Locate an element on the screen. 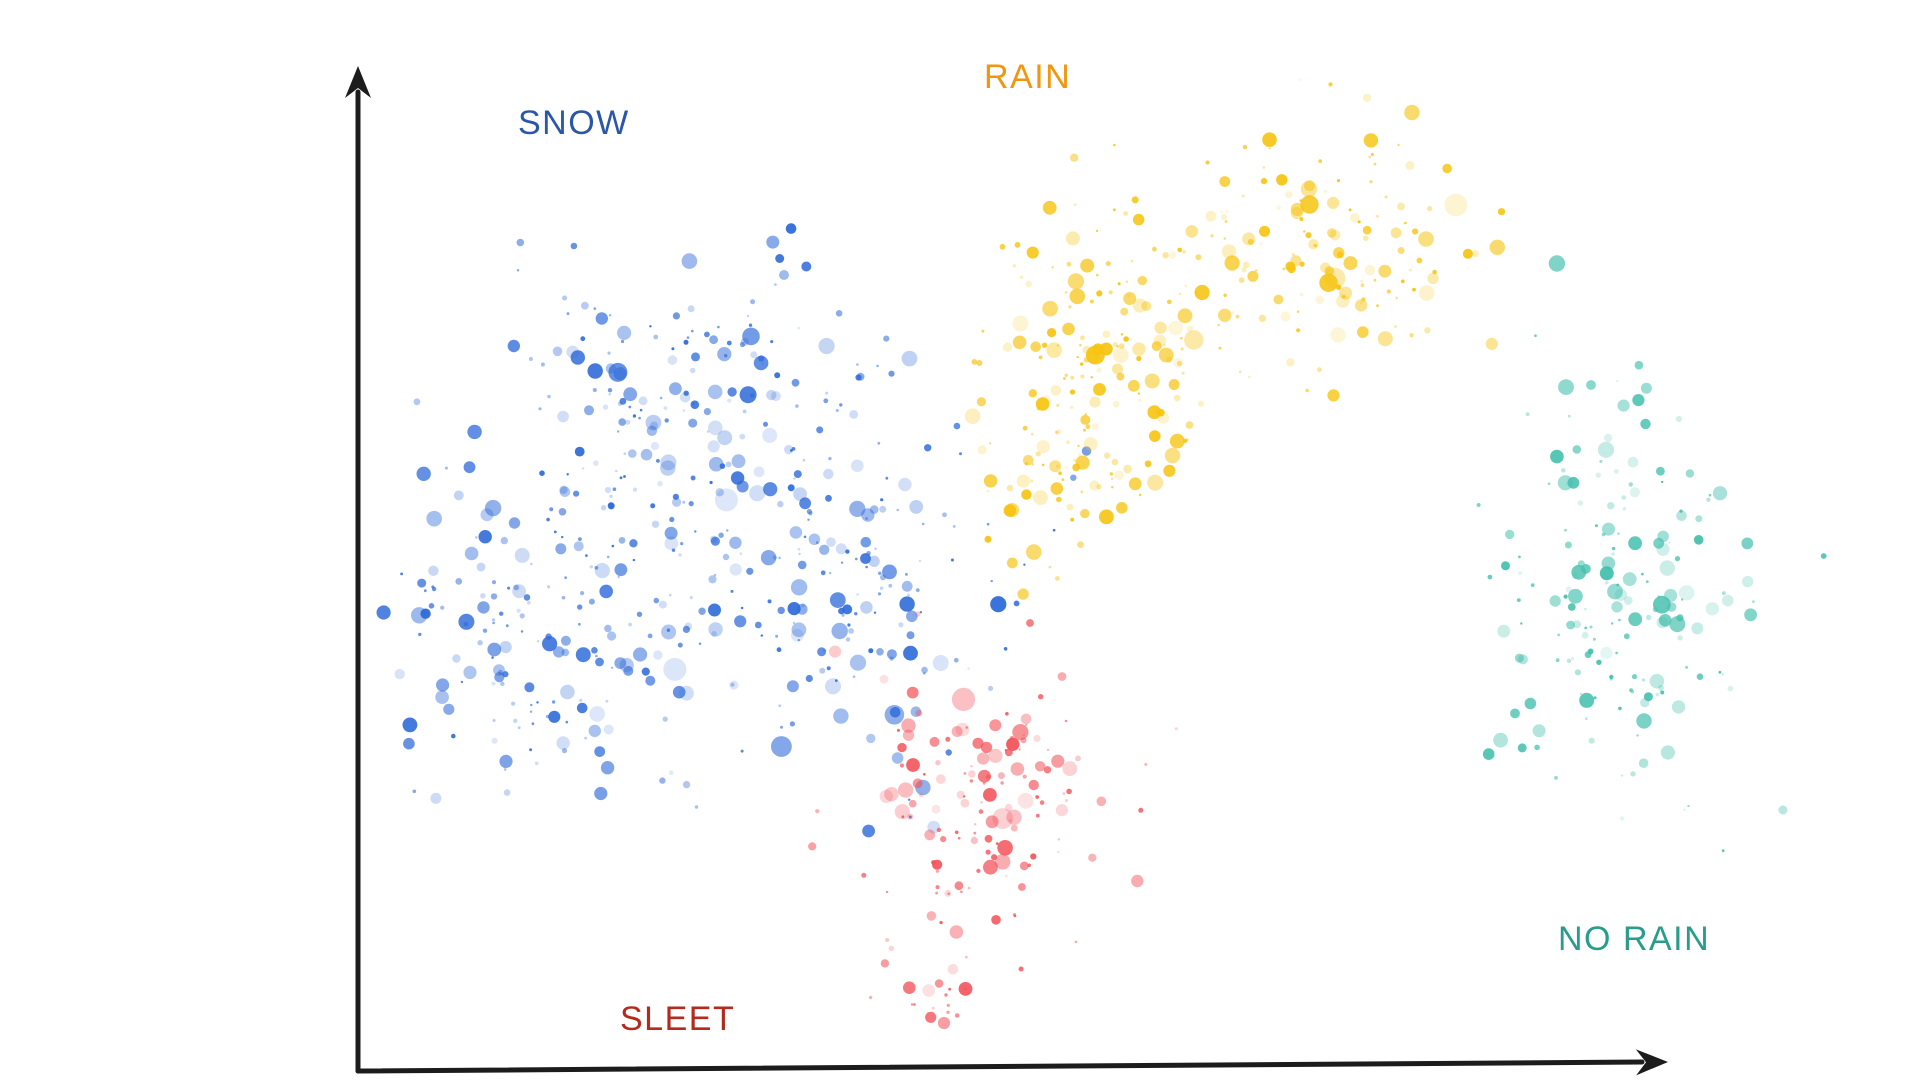 The width and height of the screenshot is (1920, 1080). x-axis-line is located at coordinates (1000, 1066).